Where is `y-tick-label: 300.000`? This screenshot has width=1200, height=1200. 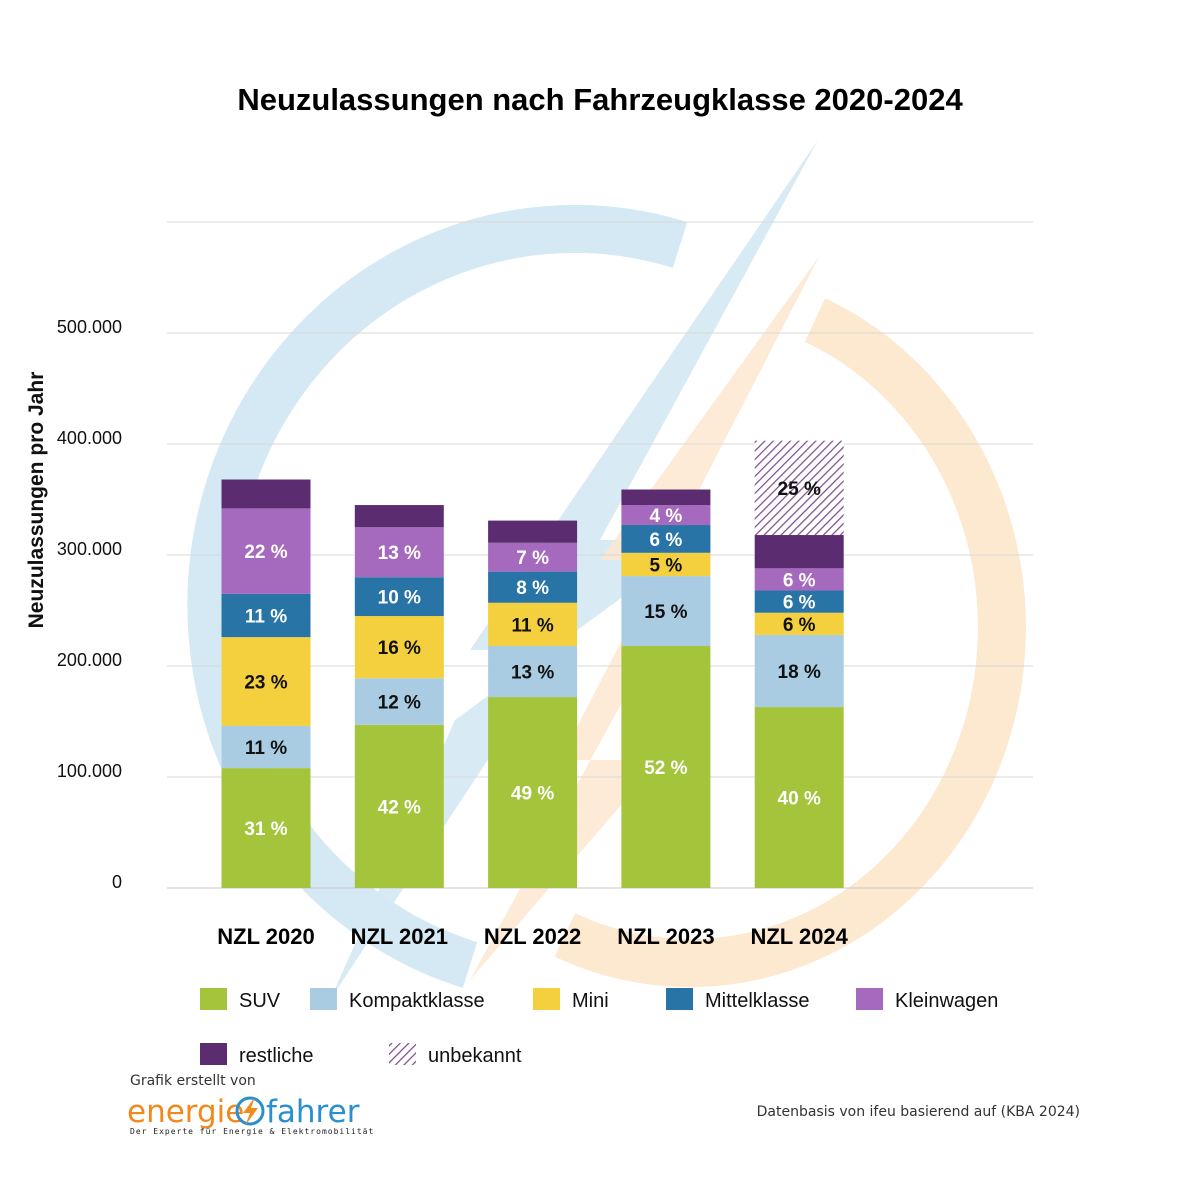
y-tick-label: 300.000 is located at coordinates (89, 549).